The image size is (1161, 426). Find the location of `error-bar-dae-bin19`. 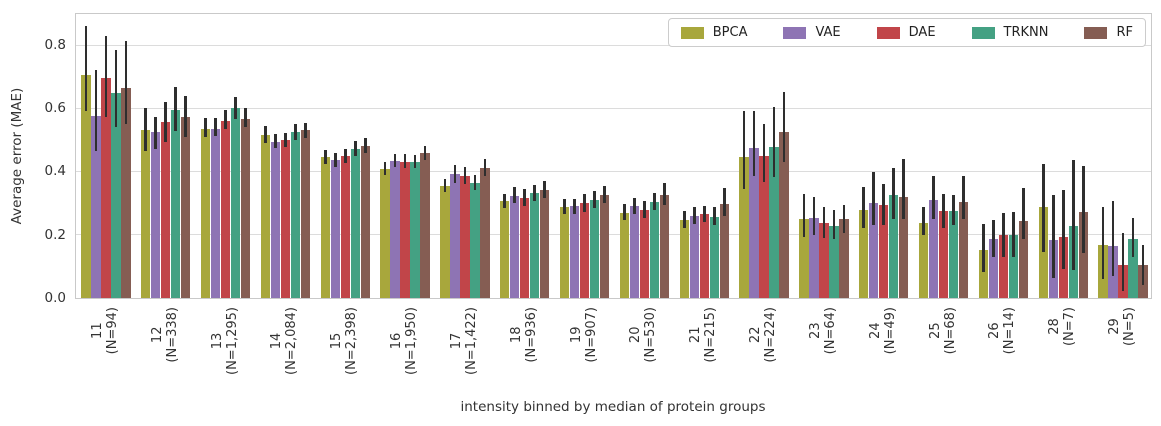

error-bar-dae-bin19 is located at coordinates (584, 203).